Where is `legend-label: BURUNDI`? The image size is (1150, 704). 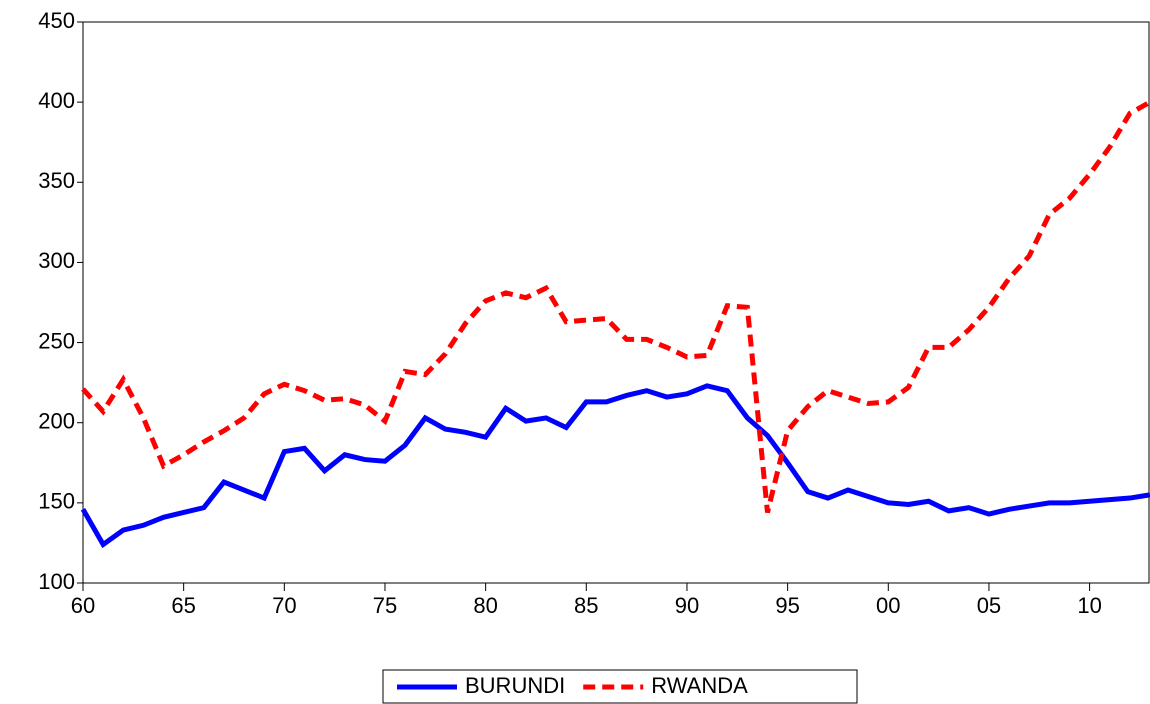 legend-label: BURUNDI is located at coordinates (515, 685).